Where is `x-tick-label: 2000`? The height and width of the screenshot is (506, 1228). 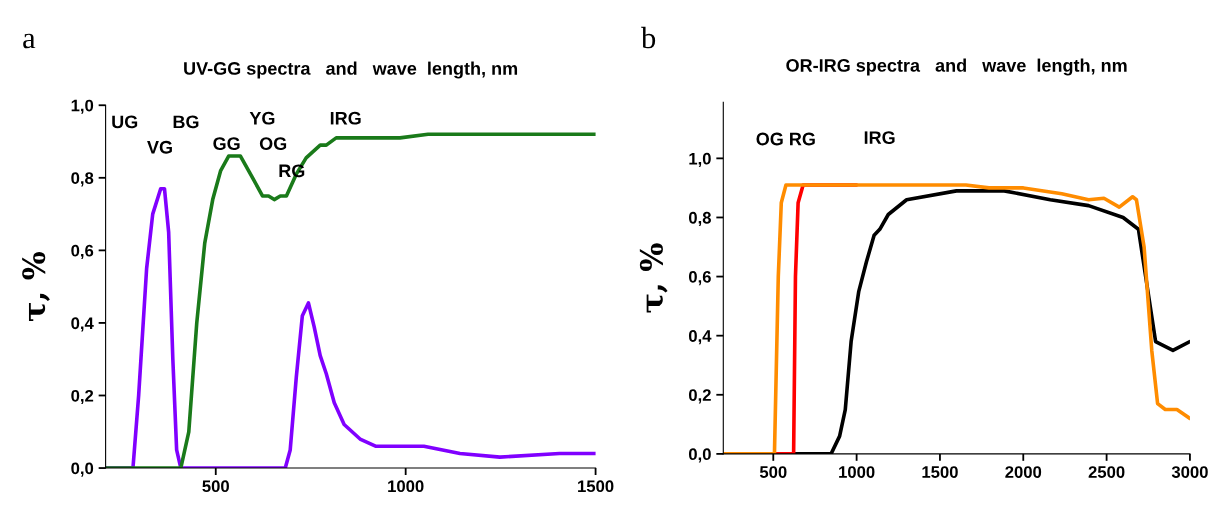
x-tick-label: 2000 is located at coordinates (1023, 472).